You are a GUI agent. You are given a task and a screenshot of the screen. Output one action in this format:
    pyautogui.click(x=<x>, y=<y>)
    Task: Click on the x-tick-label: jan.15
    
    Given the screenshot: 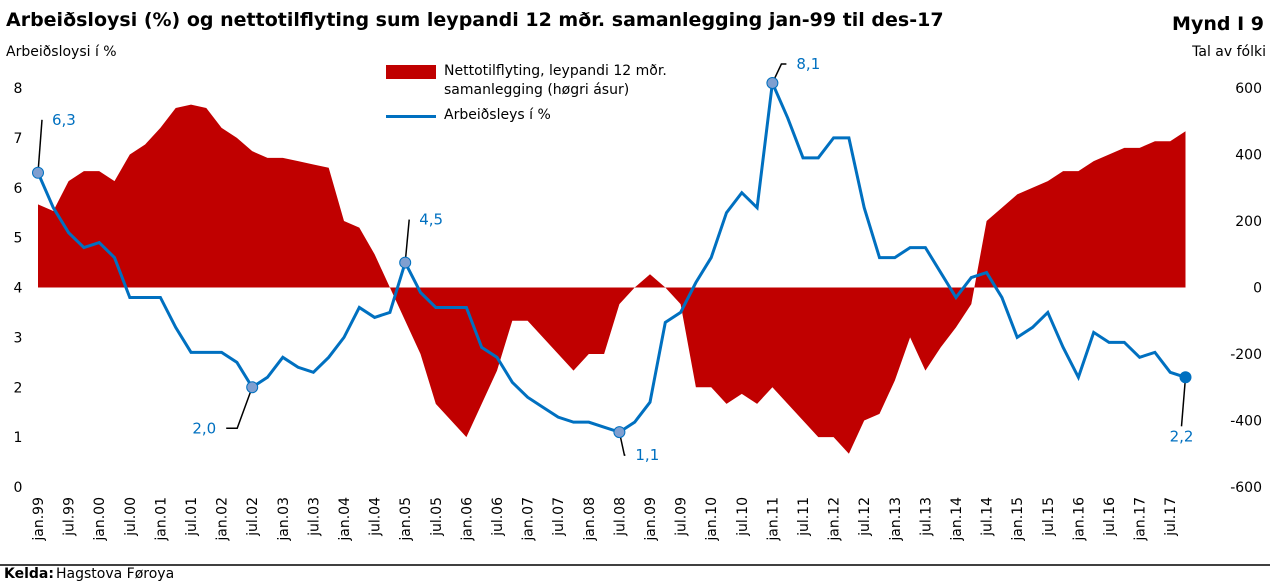 What is the action you would take?
    pyautogui.click(x=1018, y=519)
    